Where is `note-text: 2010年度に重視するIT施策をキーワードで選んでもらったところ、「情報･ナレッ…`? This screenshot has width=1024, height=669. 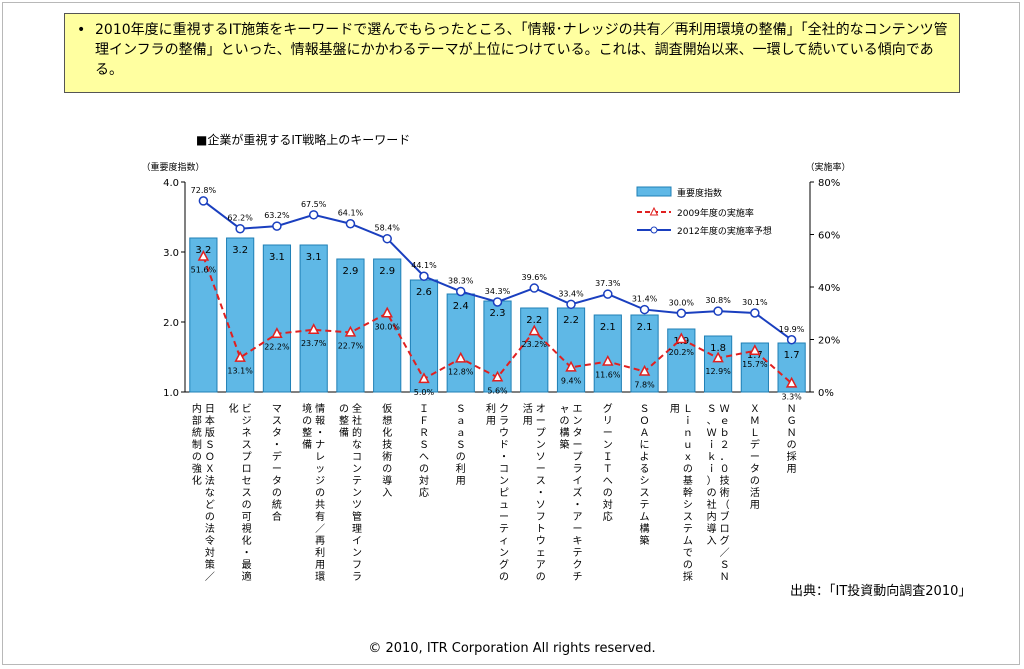 note-text: 2010年度に重視するIT施策をキーワードで選んでもらったところ、「情報･ナレッ… is located at coordinates (521, 50).